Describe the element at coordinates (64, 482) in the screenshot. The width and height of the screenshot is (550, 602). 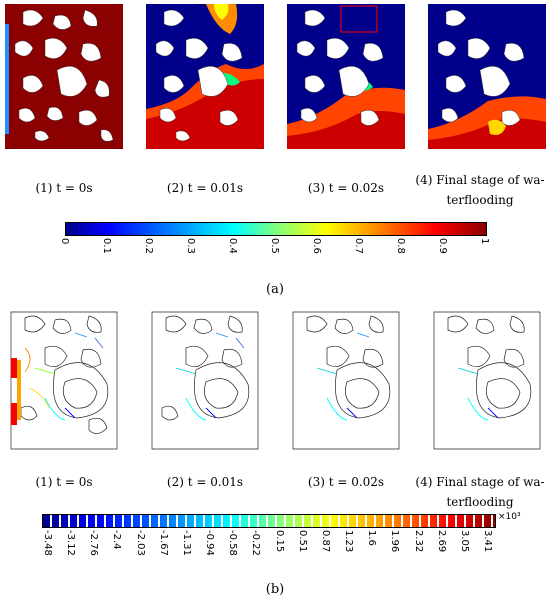
I see `caption-b1: (1) t = 0s` at that location.